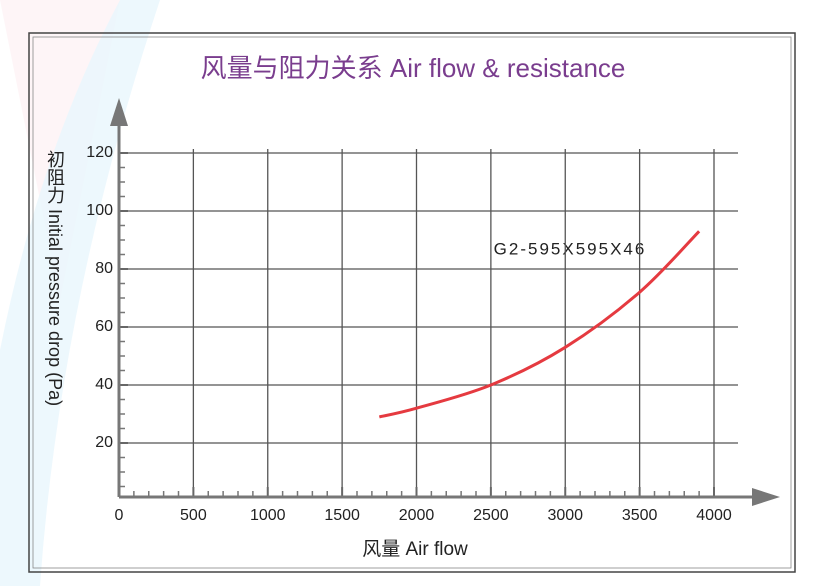  I want to click on chart-title: 风量与阻力关系 Air flow & resistance, so click(413, 68).